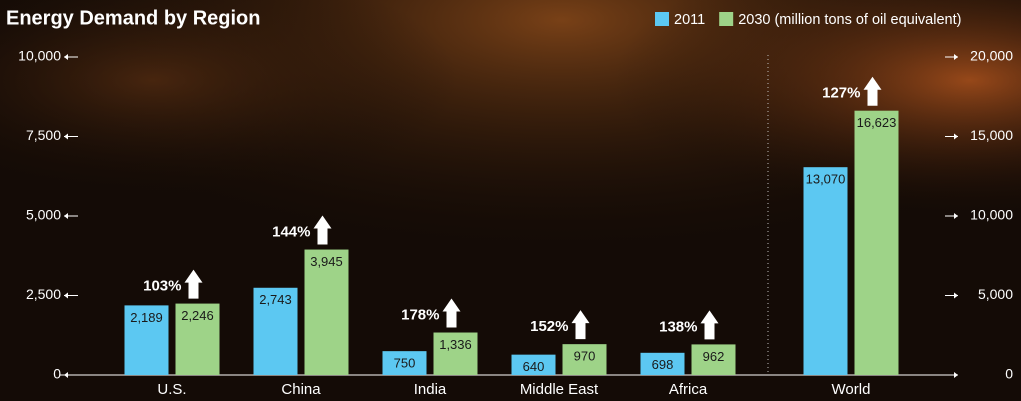 The width and height of the screenshot is (1021, 401). Describe the element at coordinates (420, 314) in the screenshot. I see `growth-label: 178%` at that location.